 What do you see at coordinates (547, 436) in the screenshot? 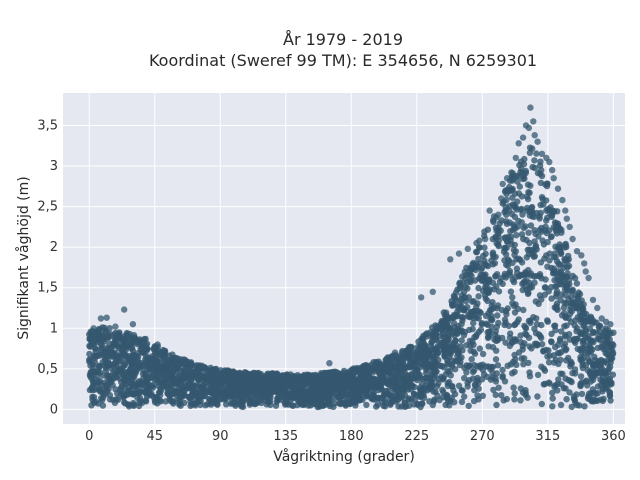
I see `x-tick-label: 315` at bounding box center [547, 436].